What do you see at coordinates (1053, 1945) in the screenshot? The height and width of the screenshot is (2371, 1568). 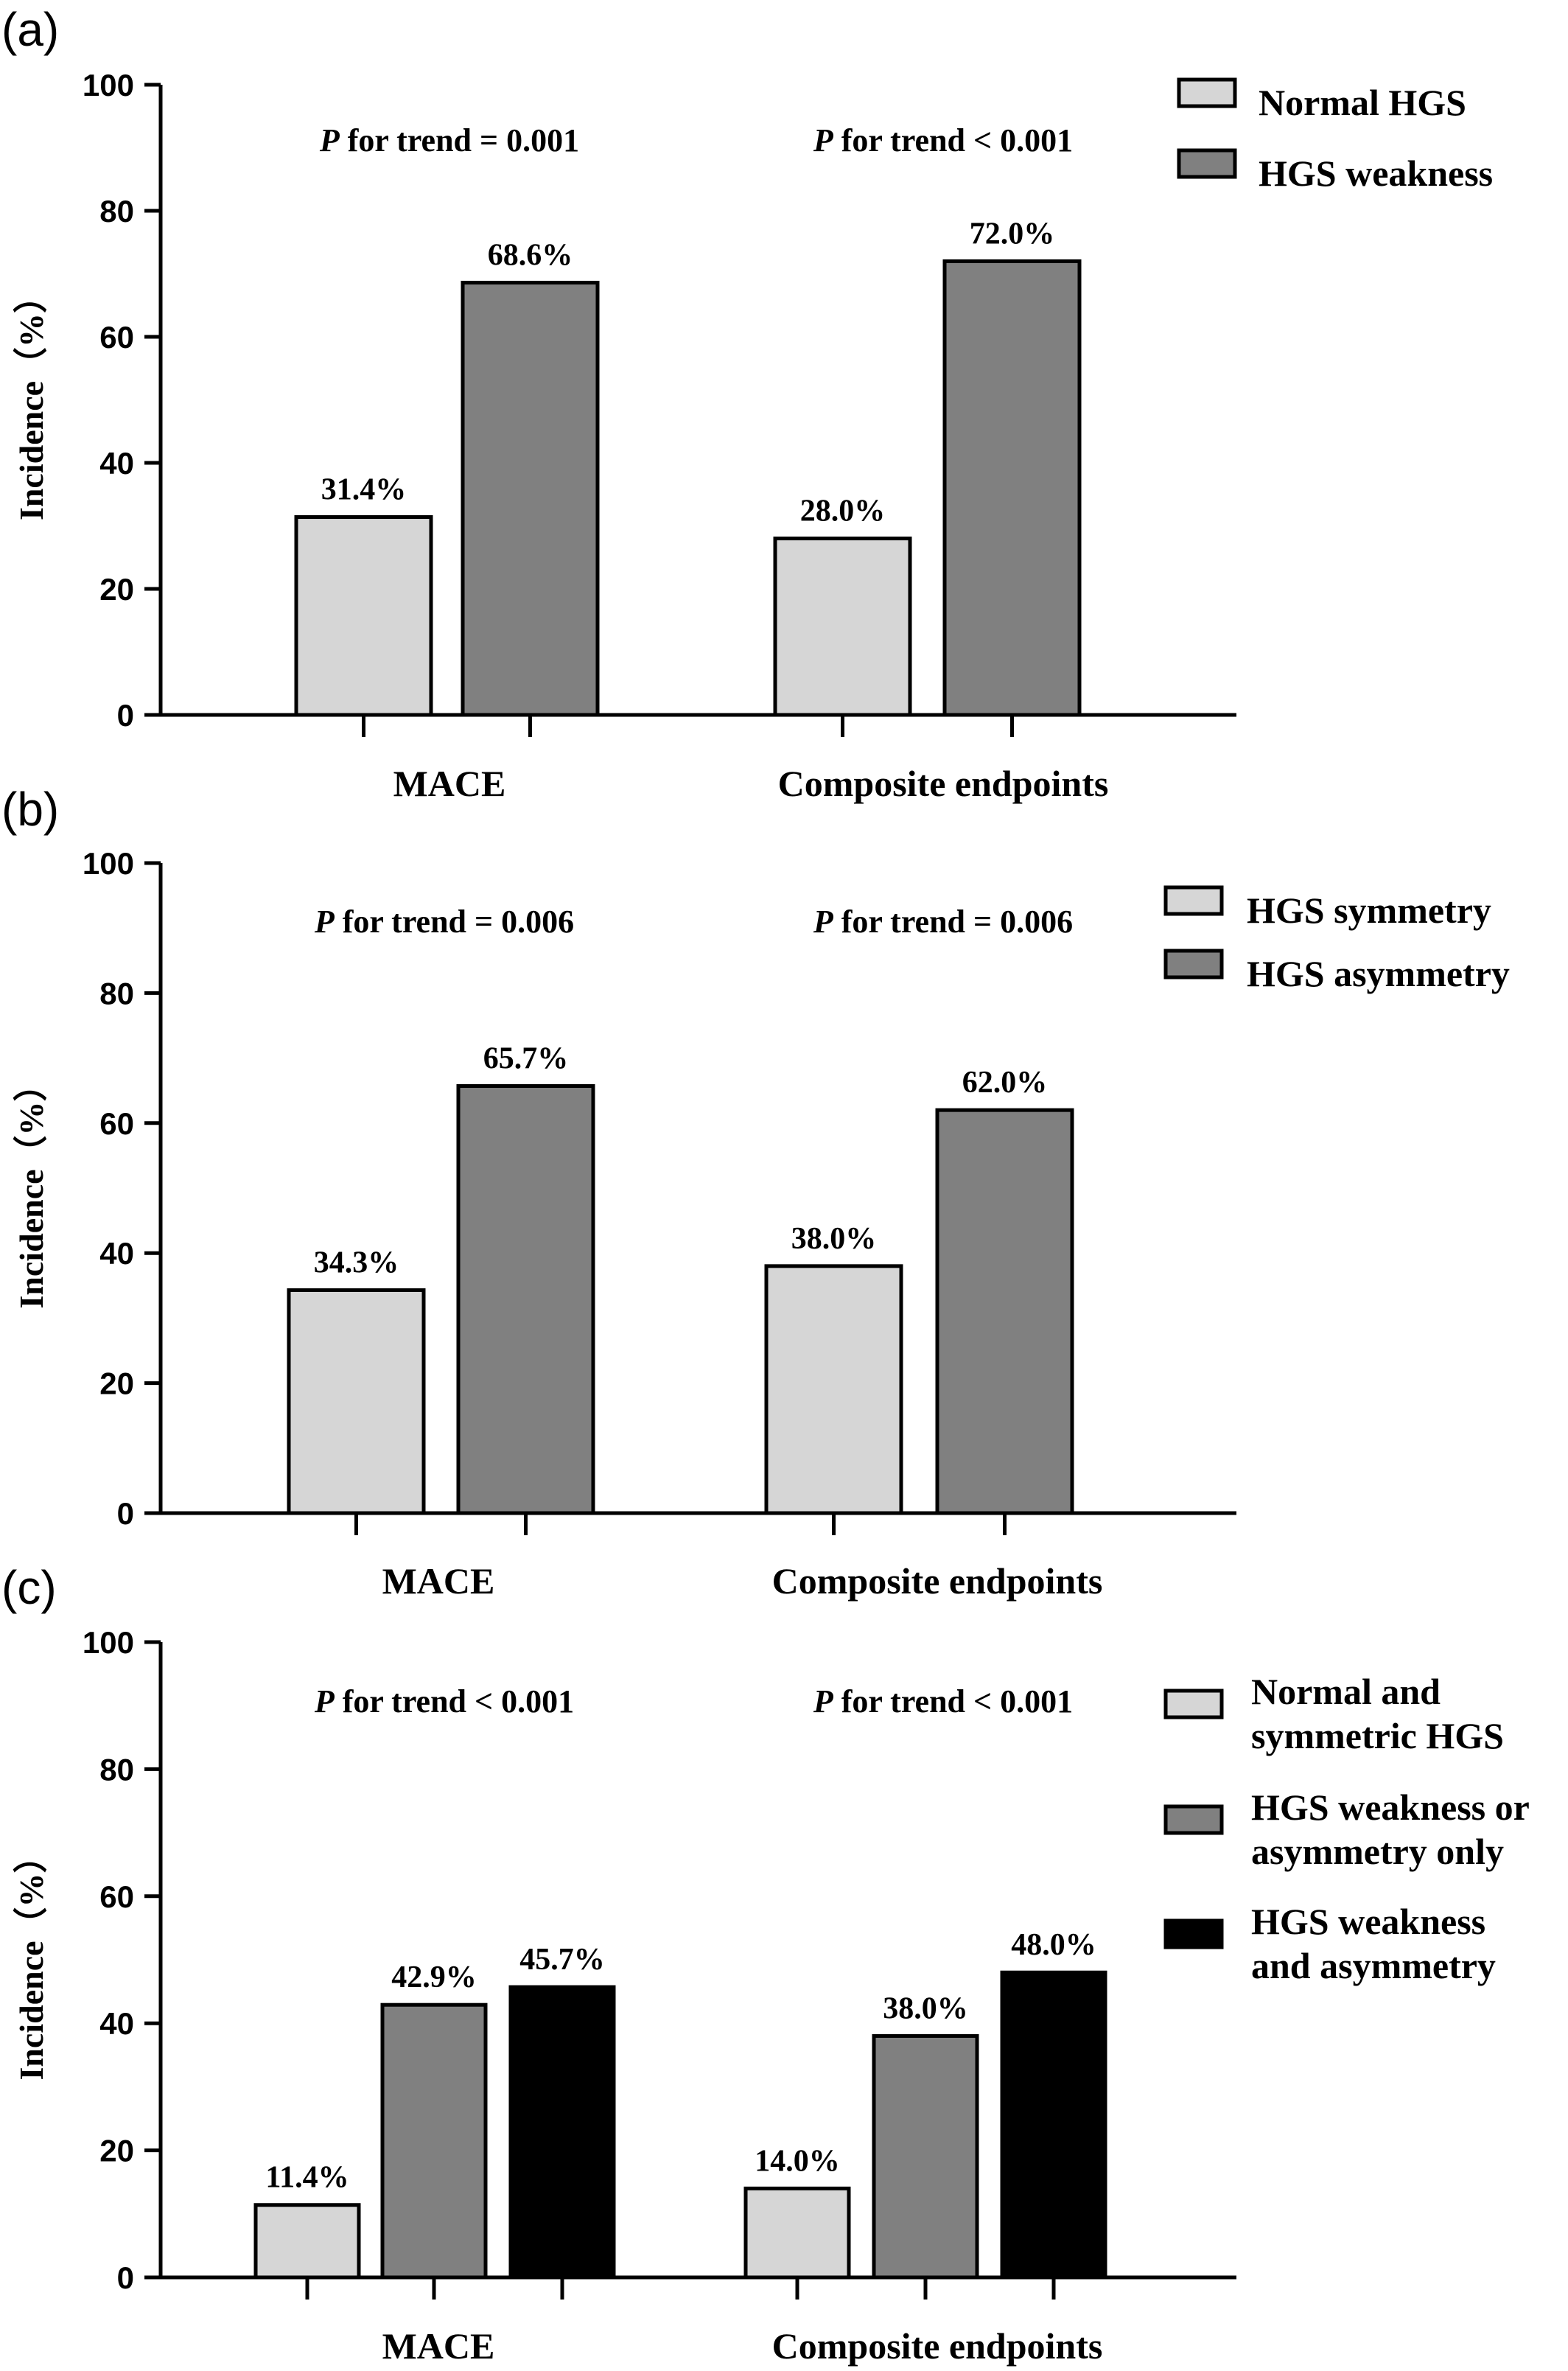 I see `data-label: 48.0%` at bounding box center [1053, 1945].